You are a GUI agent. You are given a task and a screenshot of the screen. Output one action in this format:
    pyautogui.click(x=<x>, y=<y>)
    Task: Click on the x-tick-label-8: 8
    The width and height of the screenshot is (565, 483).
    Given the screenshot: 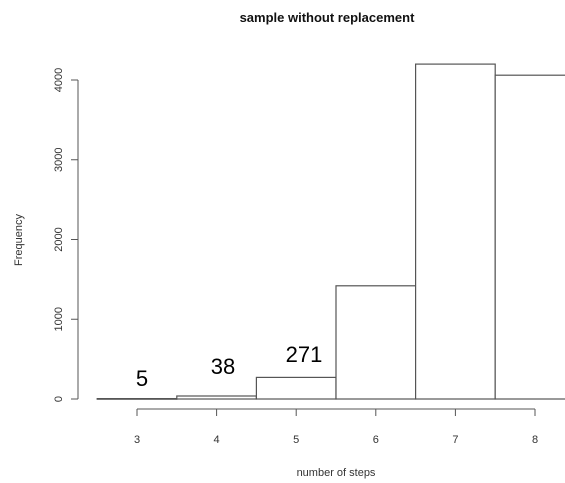 What is the action you would take?
    pyautogui.click(x=535, y=440)
    